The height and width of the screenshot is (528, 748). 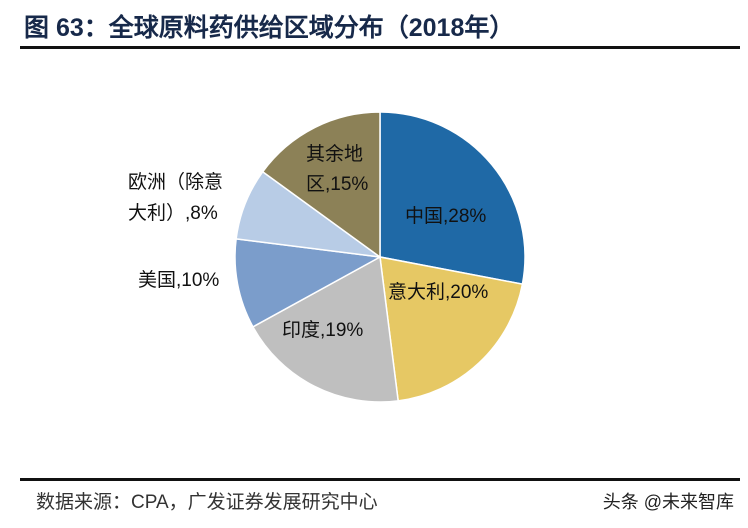 What do you see at coordinates (445, 216) in the screenshot?
I see `label-china: 中国,28%` at bounding box center [445, 216].